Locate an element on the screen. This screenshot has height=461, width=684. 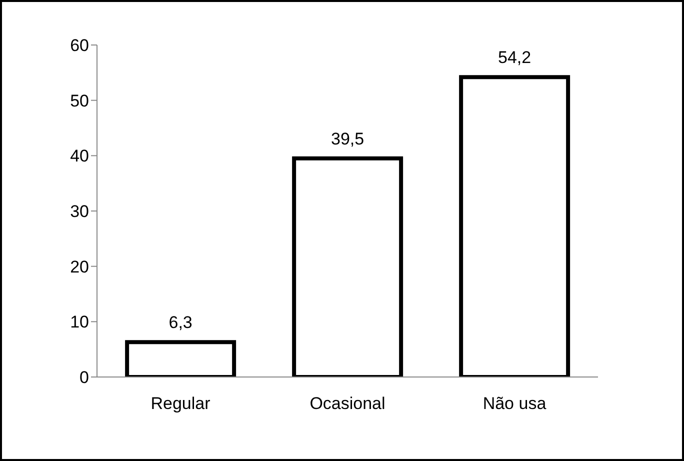
x-tick-label: Não usa is located at coordinates (514, 404).